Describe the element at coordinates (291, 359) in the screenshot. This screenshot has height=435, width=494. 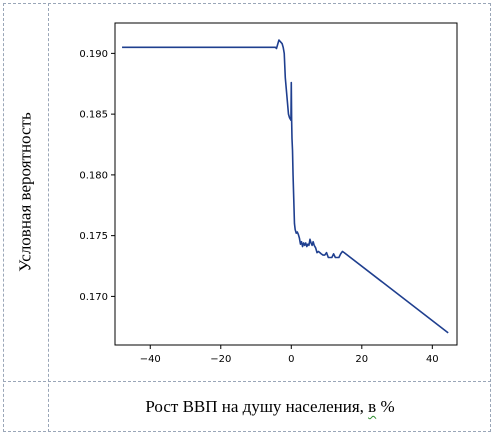
I see `x-tick-label: 0` at that location.